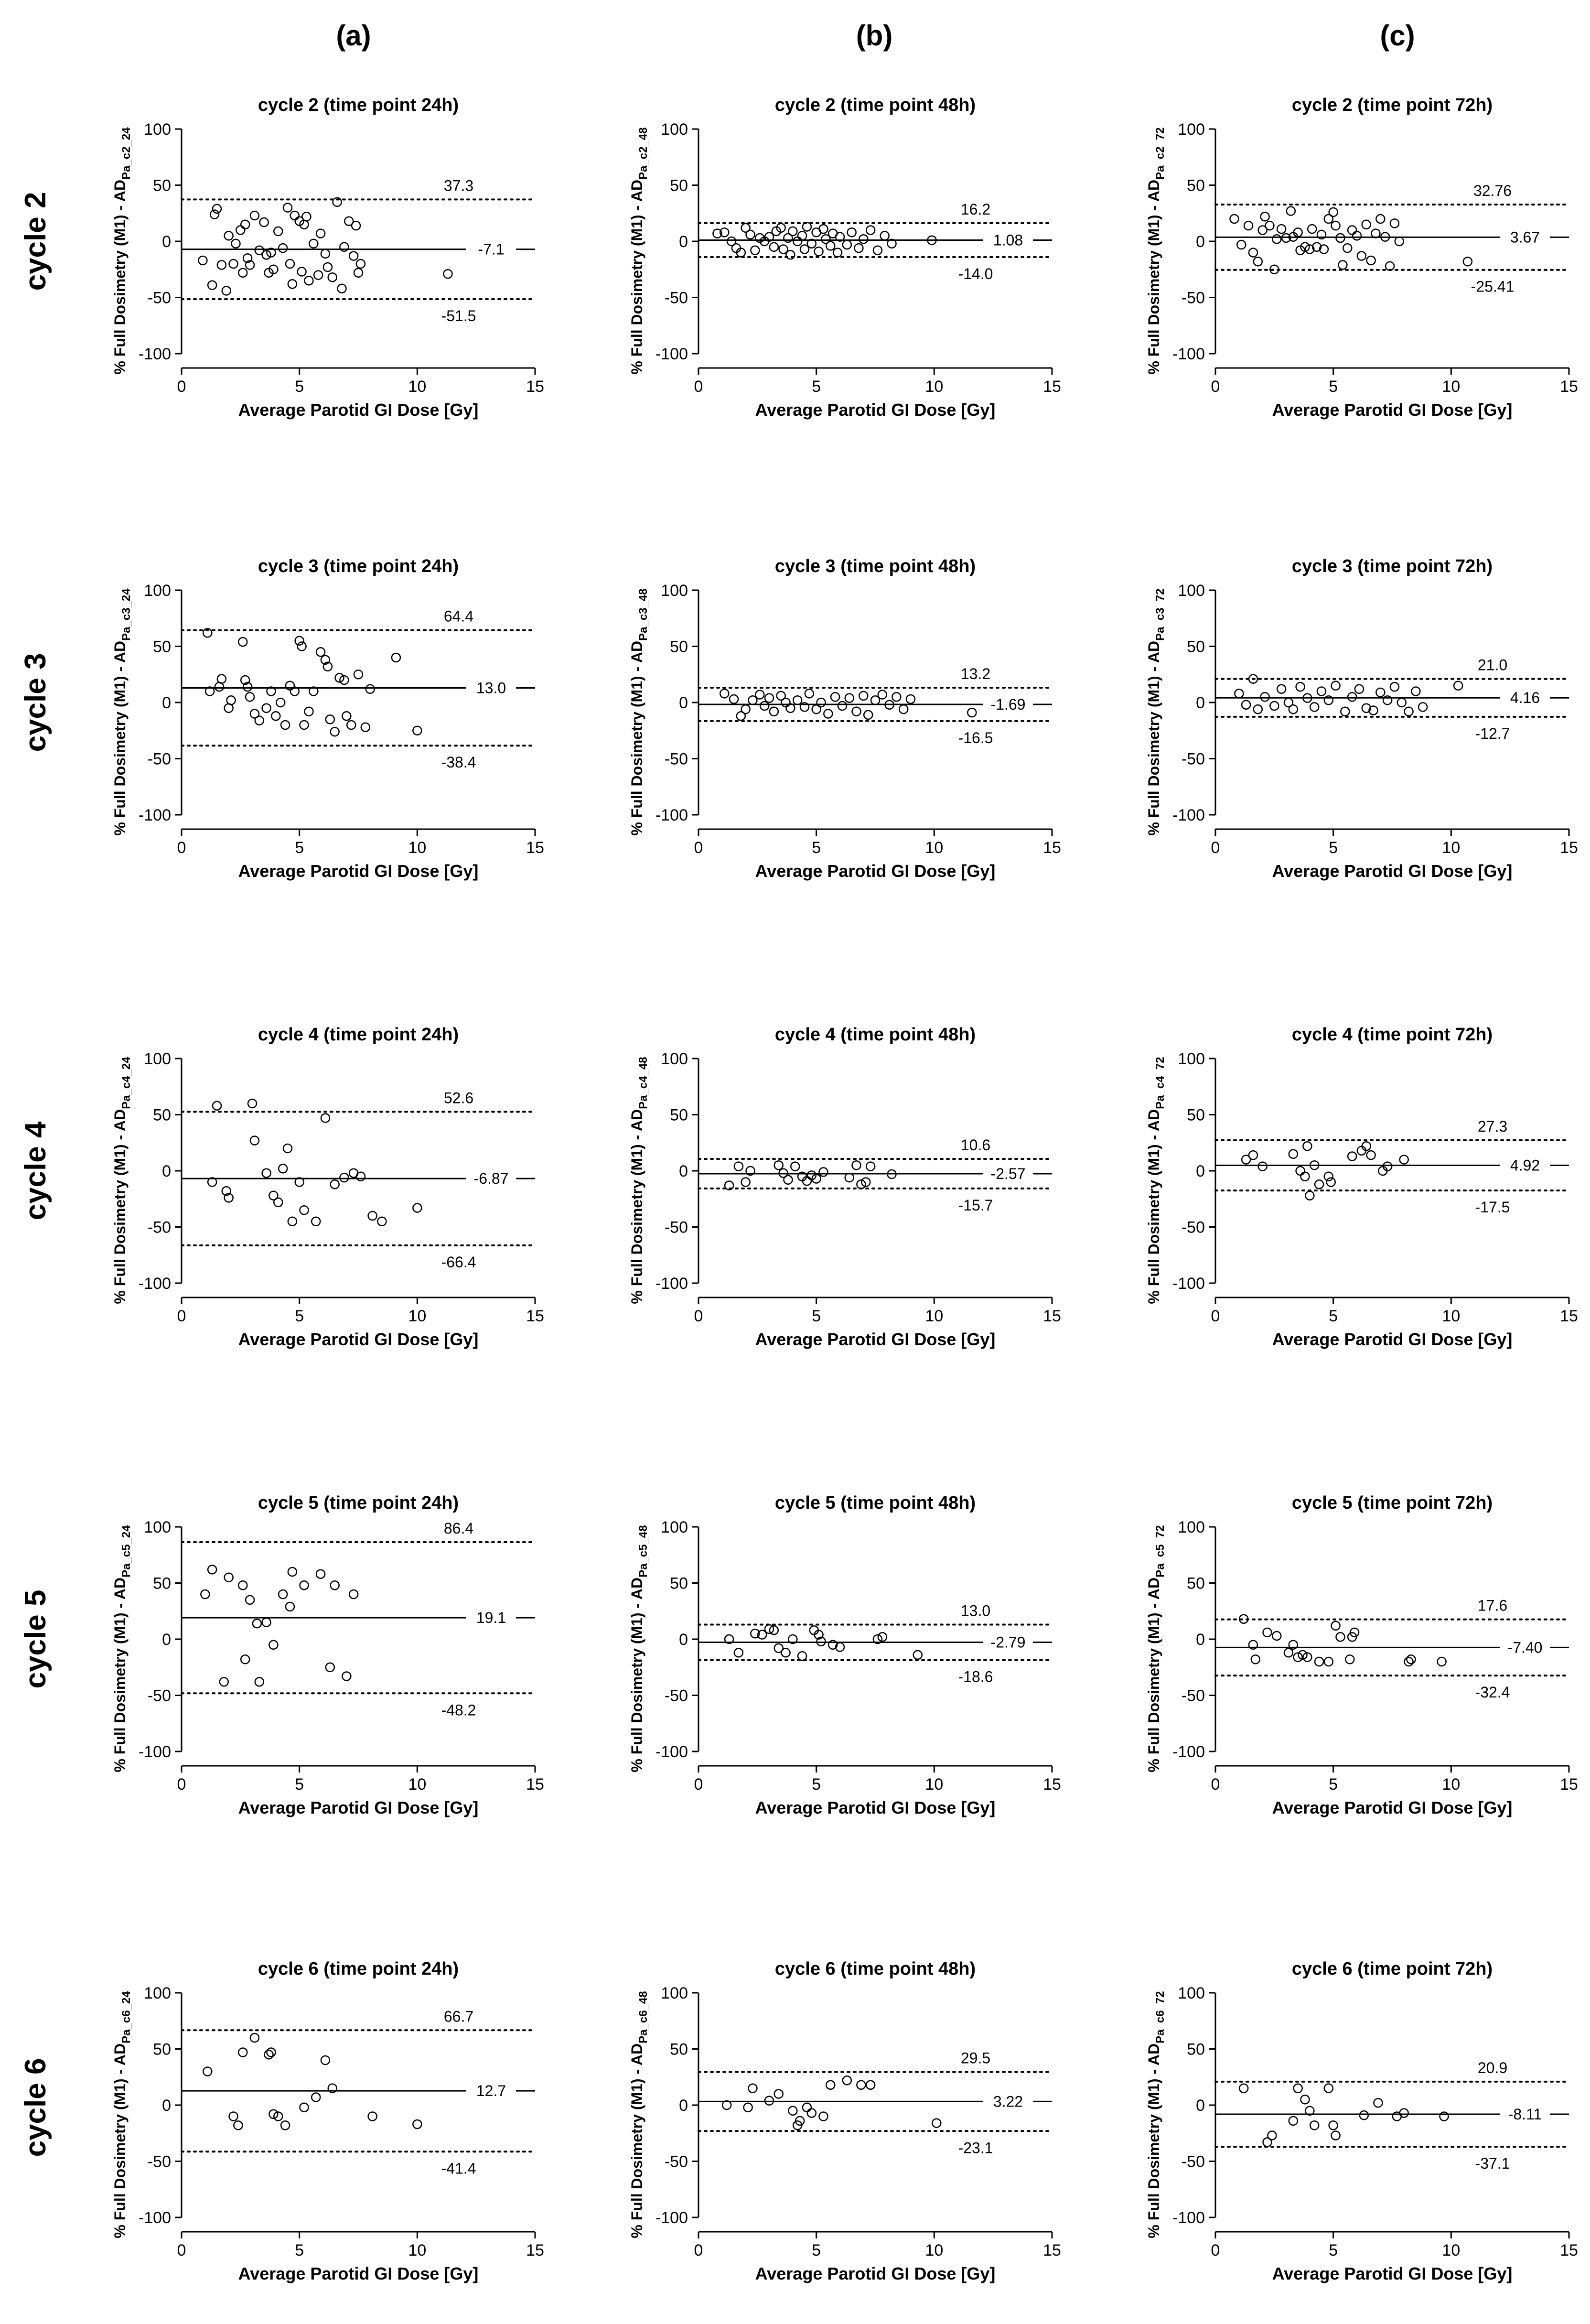 Image resolution: width=1590 pixels, height=2324 pixels. I want to click on lower-loa-label: -23.1, so click(975, 2147).